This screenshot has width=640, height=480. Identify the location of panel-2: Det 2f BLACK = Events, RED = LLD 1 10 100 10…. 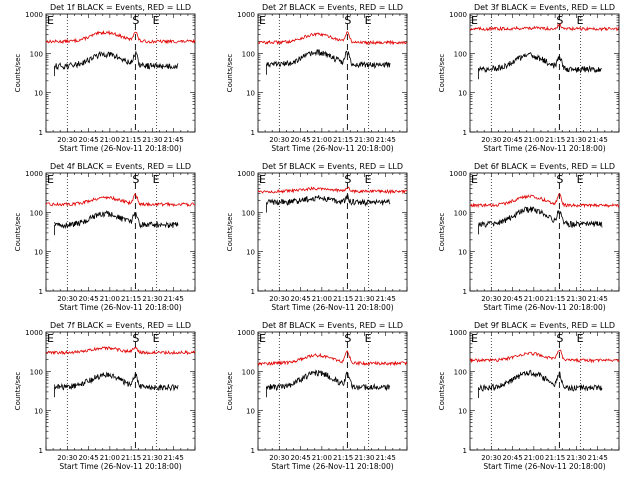
(317, 78).